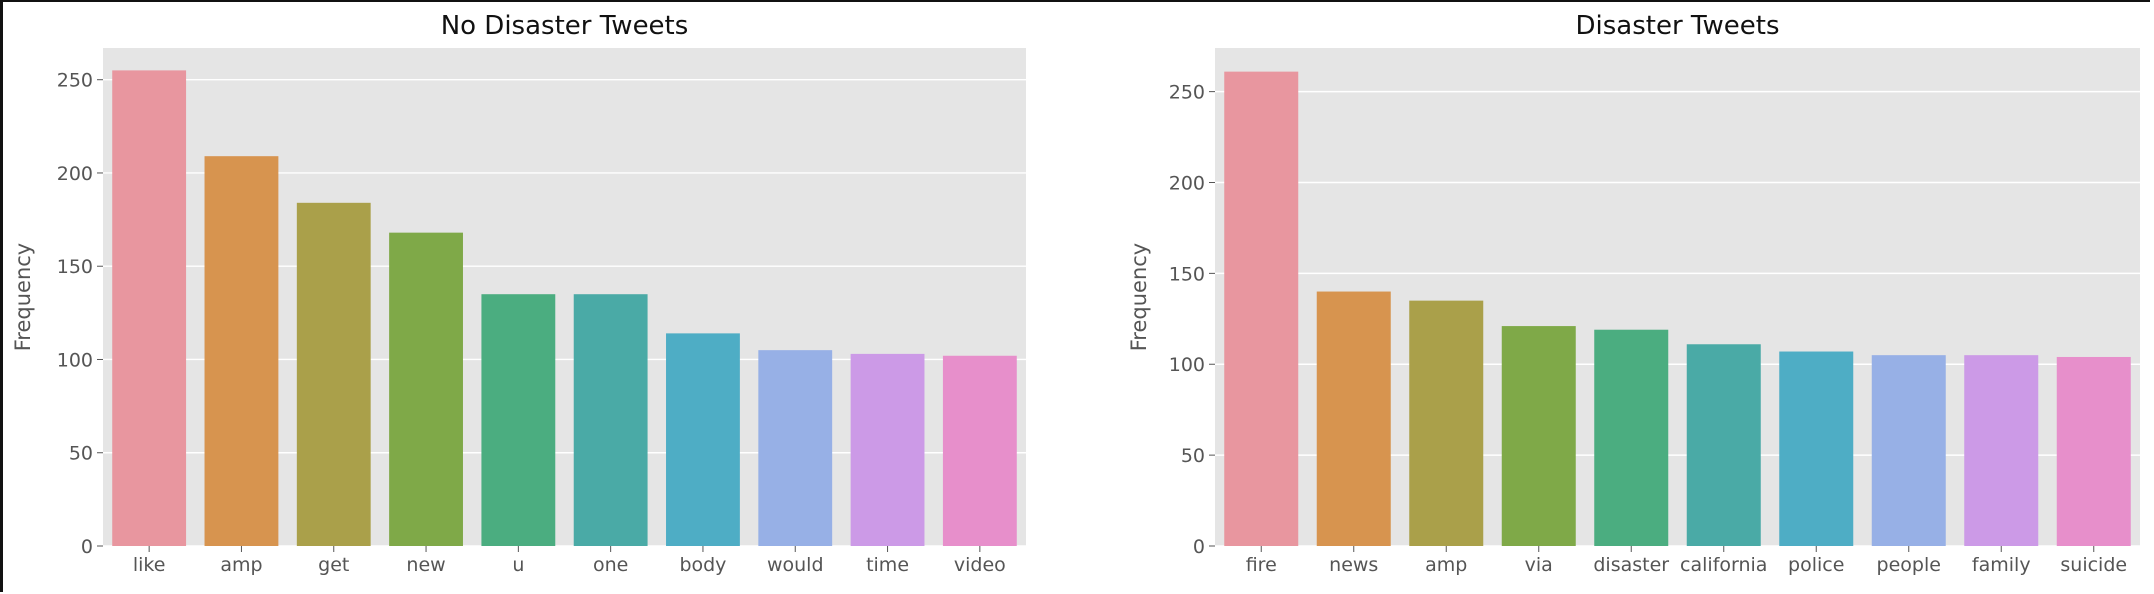  Describe the element at coordinates (795, 565) in the screenshot. I see `x-tick-label: would` at that location.